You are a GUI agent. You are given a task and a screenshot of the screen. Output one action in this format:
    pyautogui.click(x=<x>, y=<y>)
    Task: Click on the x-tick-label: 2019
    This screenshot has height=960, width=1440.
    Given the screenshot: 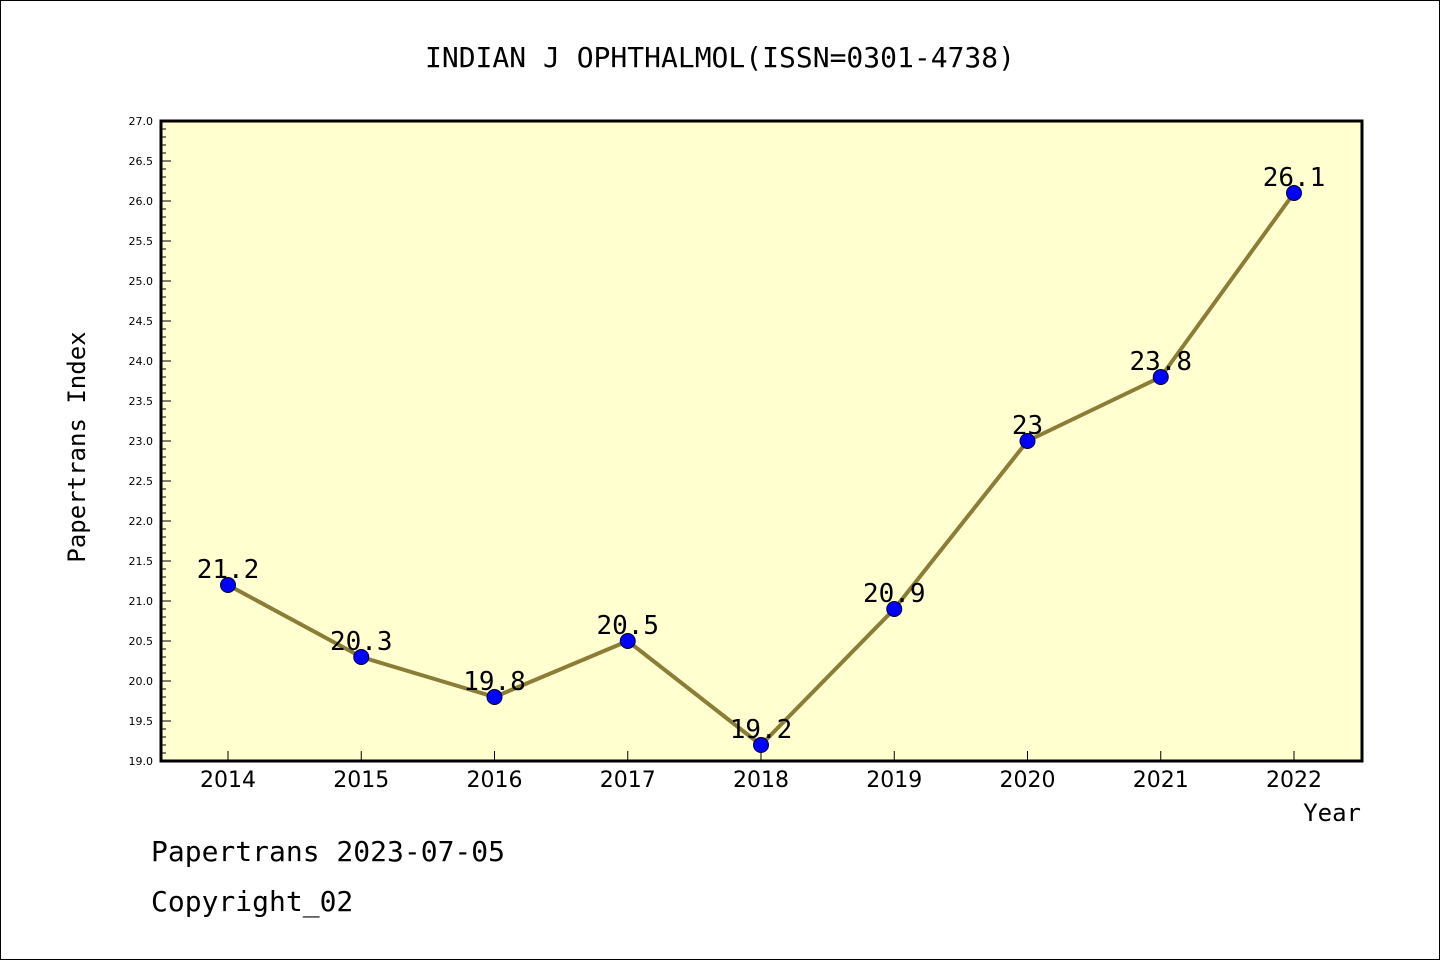 What is the action you would take?
    pyautogui.click(x=894, y=780)
    